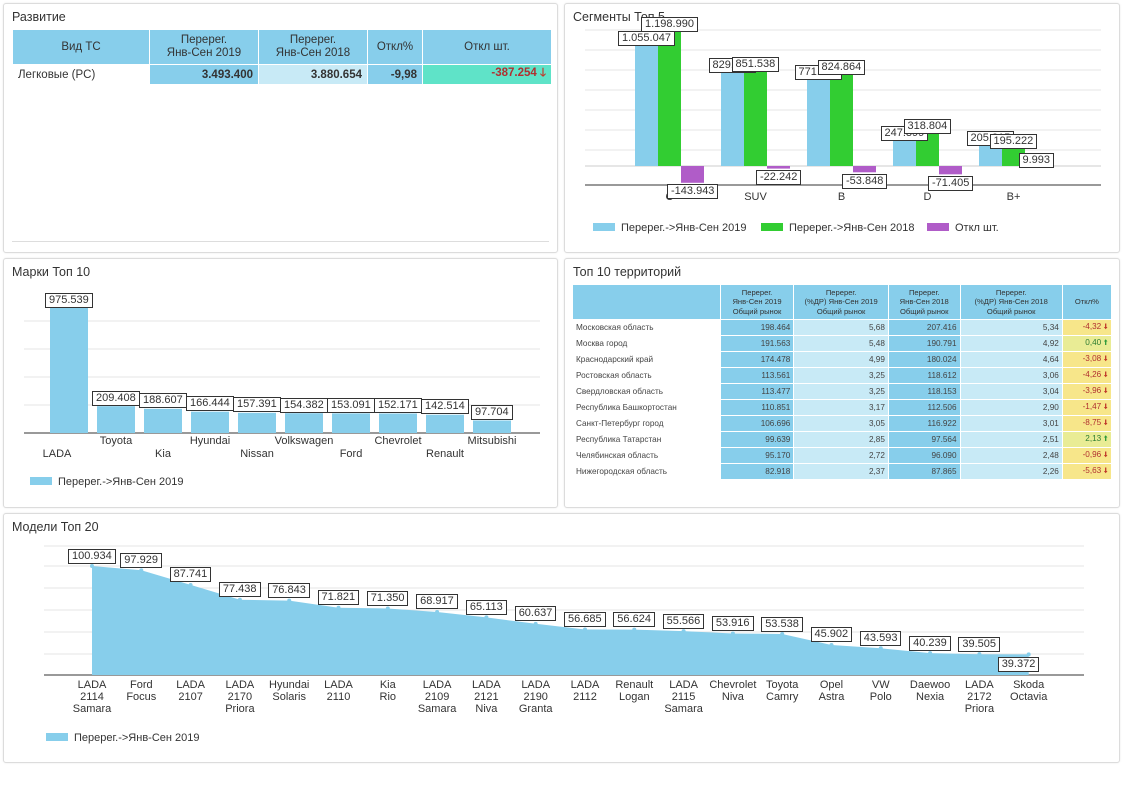 Image resolution: width=1122 pixels, height=793 pixels. I want to click on x-tick-label: LADA 2114 Samara, so click(92, 697).